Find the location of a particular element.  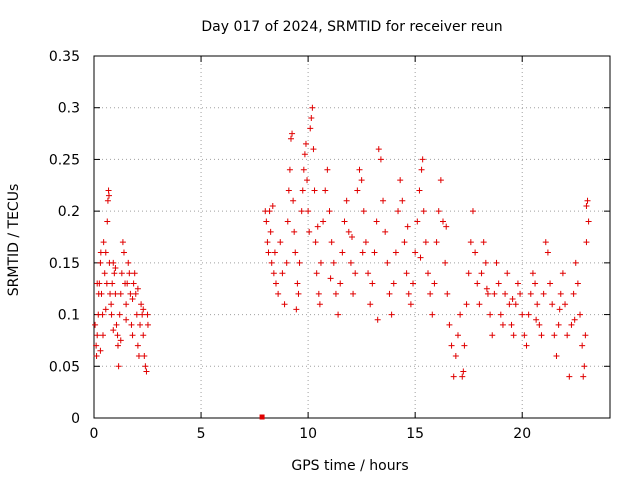

y-tick-label: 0.15 is located at coordinates (64, 264).